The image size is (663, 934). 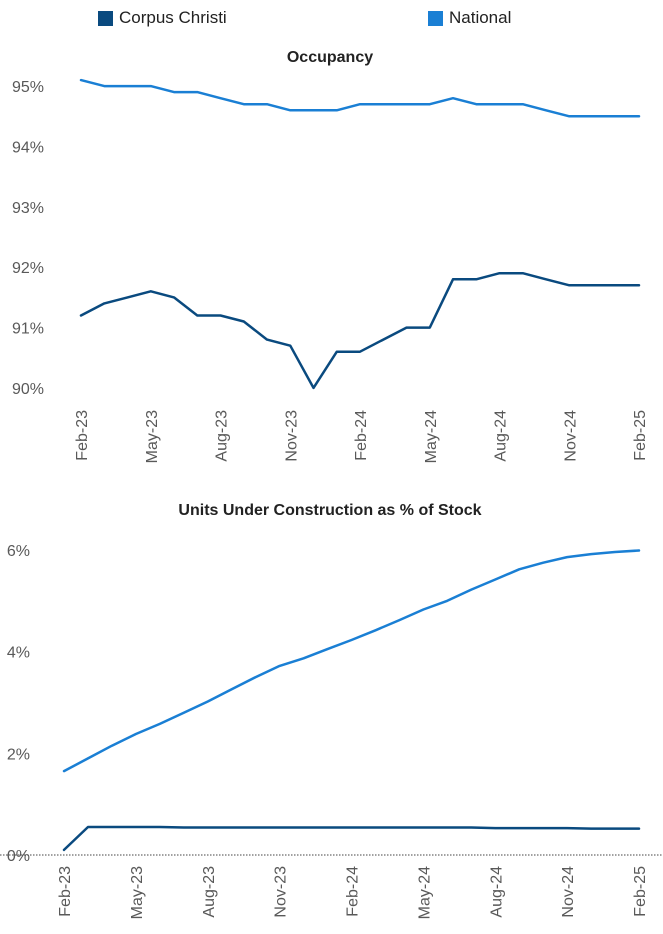 I want to click on y-tick-label: 95%, so click(x=28, y=87).